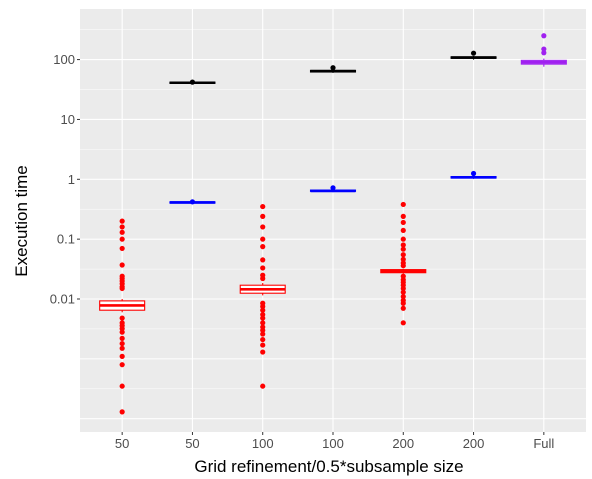 The image size is (592, 479). What do you see at coordinates (543, 443) in the screenshot?
I see `x-tick-label: Full` at bounding box center [543, 443].